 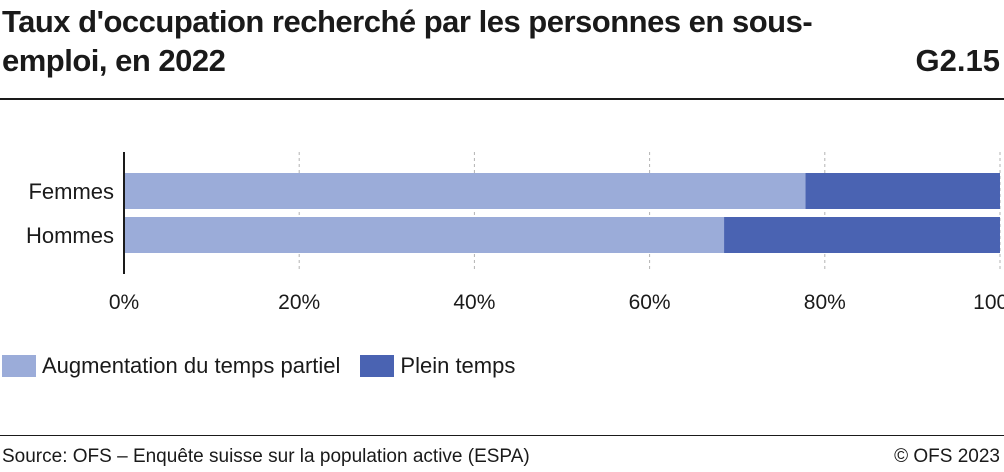 What do you see at coordinates (71, 191) in the screenshot?
I see `category-label: Femmes` at bounding box center [71, 191].